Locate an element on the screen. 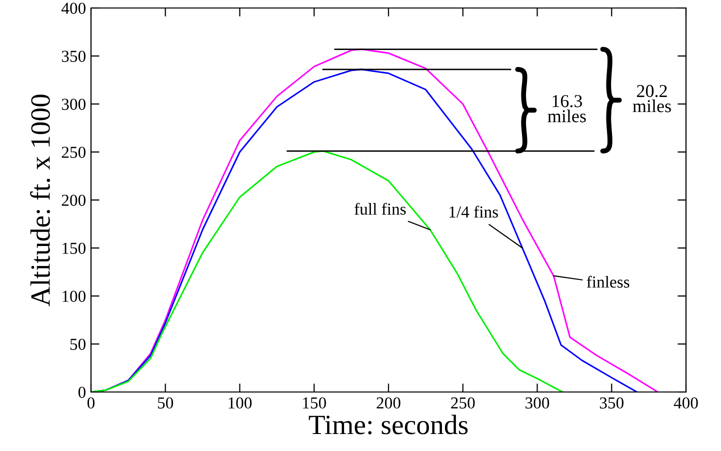 The height and width of the screenshot is (451, 721). y-tick-label: 400 is located at coordinates (73, 8).